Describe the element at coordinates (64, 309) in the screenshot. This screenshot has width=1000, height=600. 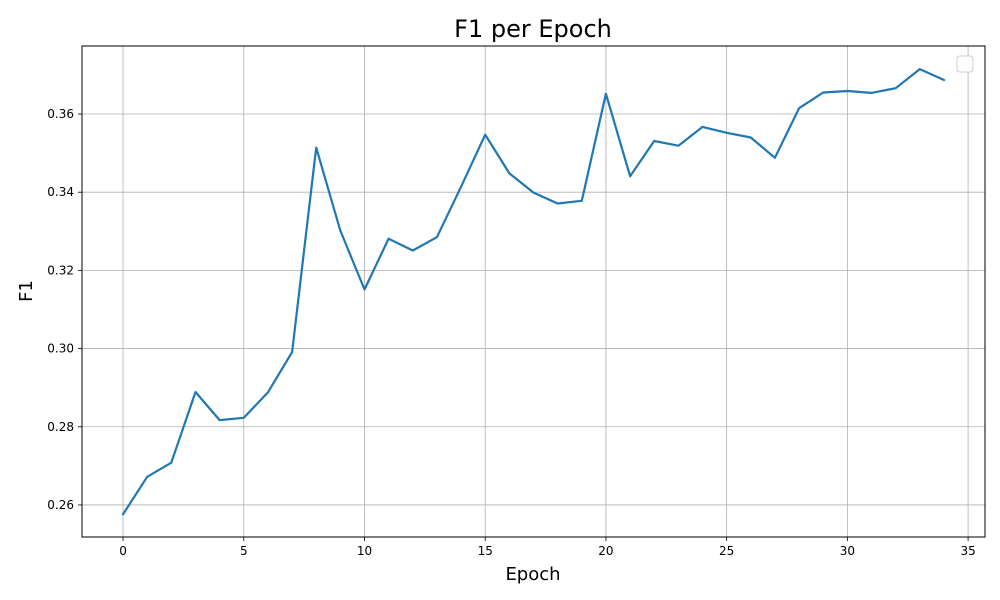
I see `y-axis-ticks: 0.26 0.28 0.30 0.32 0.34 0.36` at that location.